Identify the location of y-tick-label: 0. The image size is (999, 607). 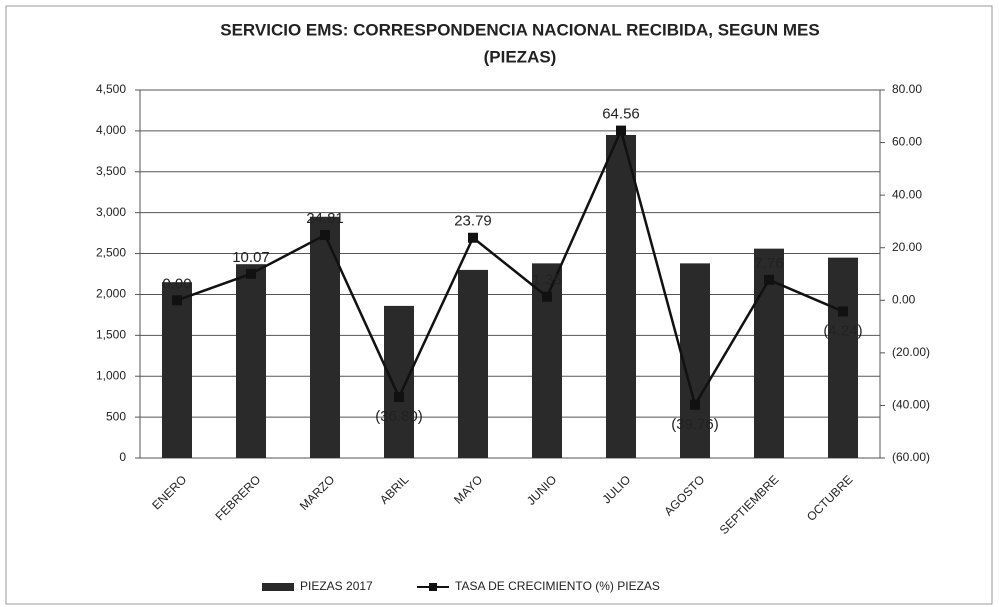
(122, 457).